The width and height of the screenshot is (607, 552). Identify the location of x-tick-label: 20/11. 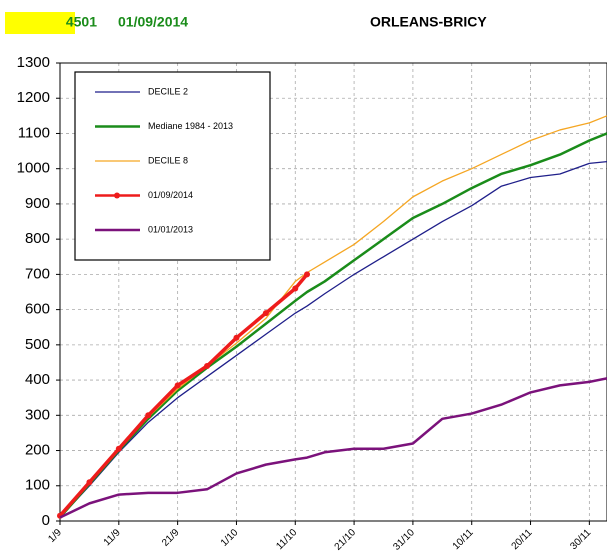
(522, 539).